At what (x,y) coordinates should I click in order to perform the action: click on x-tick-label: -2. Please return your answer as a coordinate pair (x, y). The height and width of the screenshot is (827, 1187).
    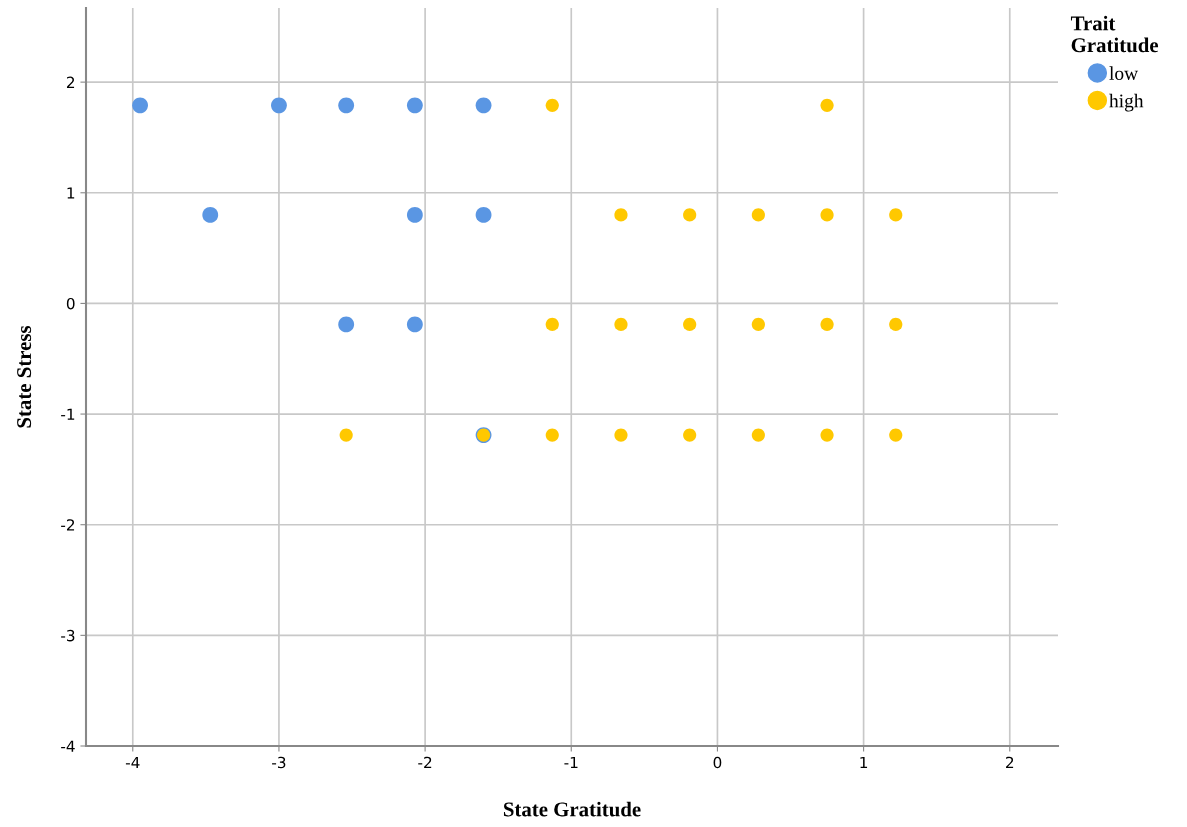
    Looking at the image, I should click on (425, 762).